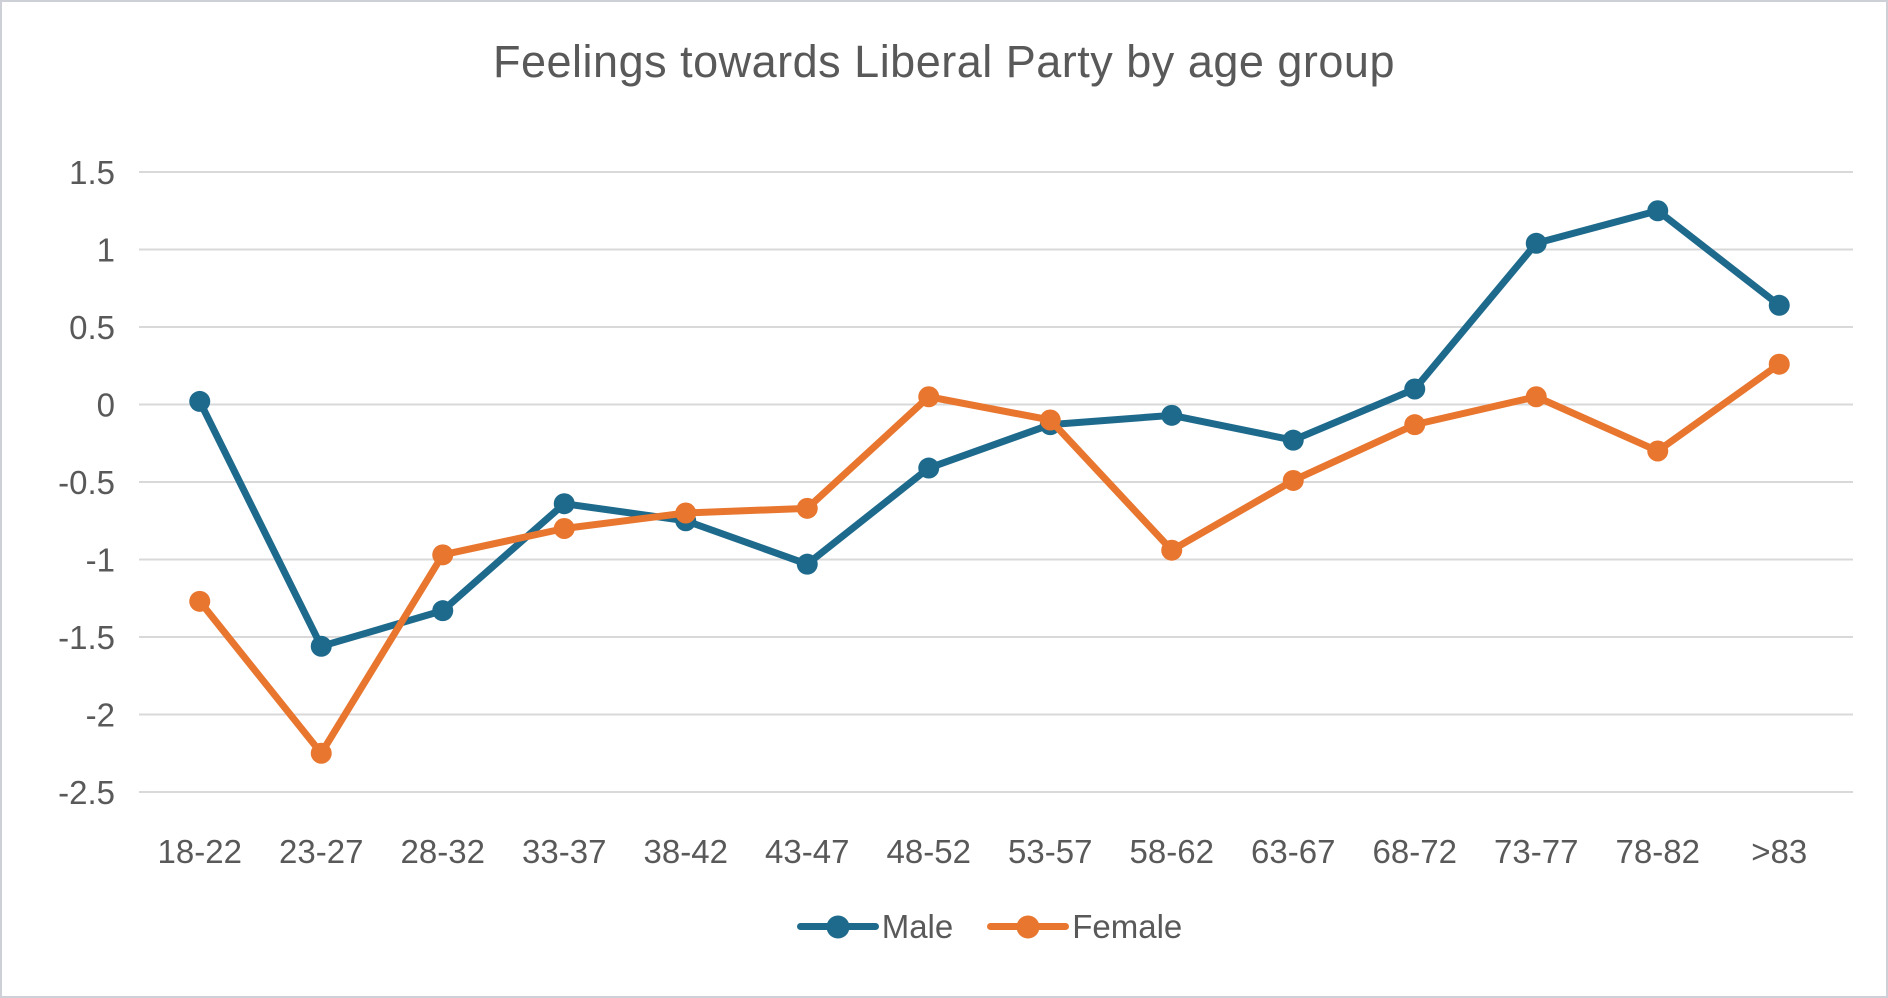 The height and width of the screenshot is (998, 1888). Describe the element at coordinates (1172, 851) in the screenshot. I see `x-tick-label: 58-62` at that location.